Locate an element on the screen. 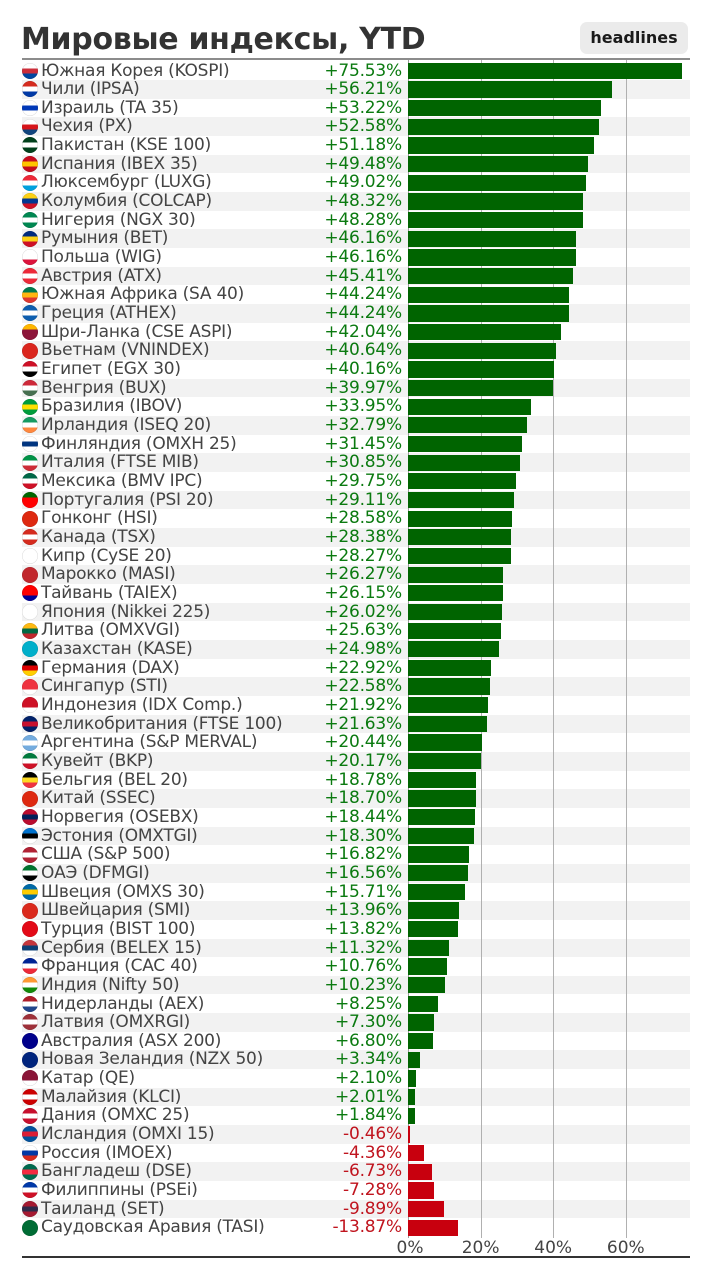 Image resolution: width=711 pixels, height=1280 pixels. category-label: Казахстан (KASE) is located at coordinates (117, 648).